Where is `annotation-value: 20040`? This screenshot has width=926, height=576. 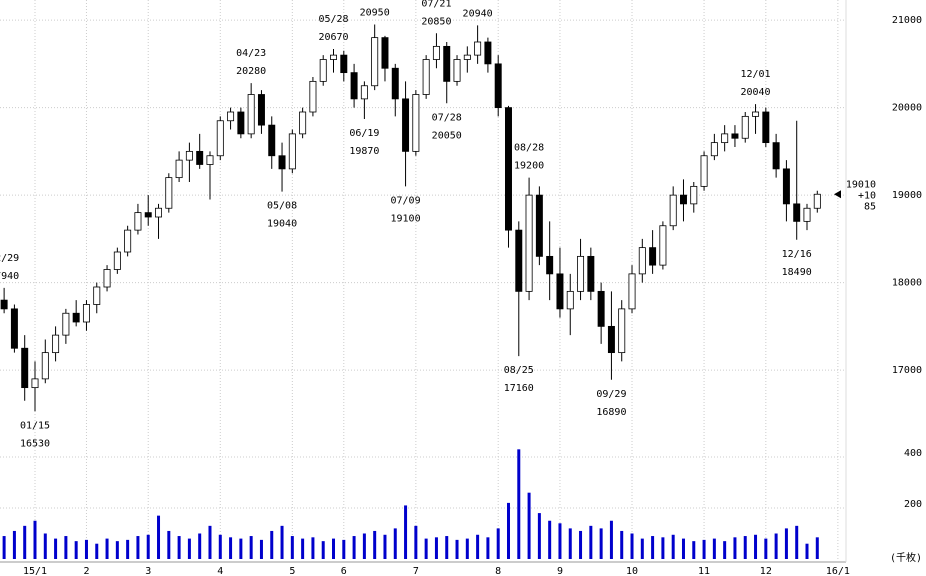
annotation-value: 20040 is located at coordinates (755, 92).